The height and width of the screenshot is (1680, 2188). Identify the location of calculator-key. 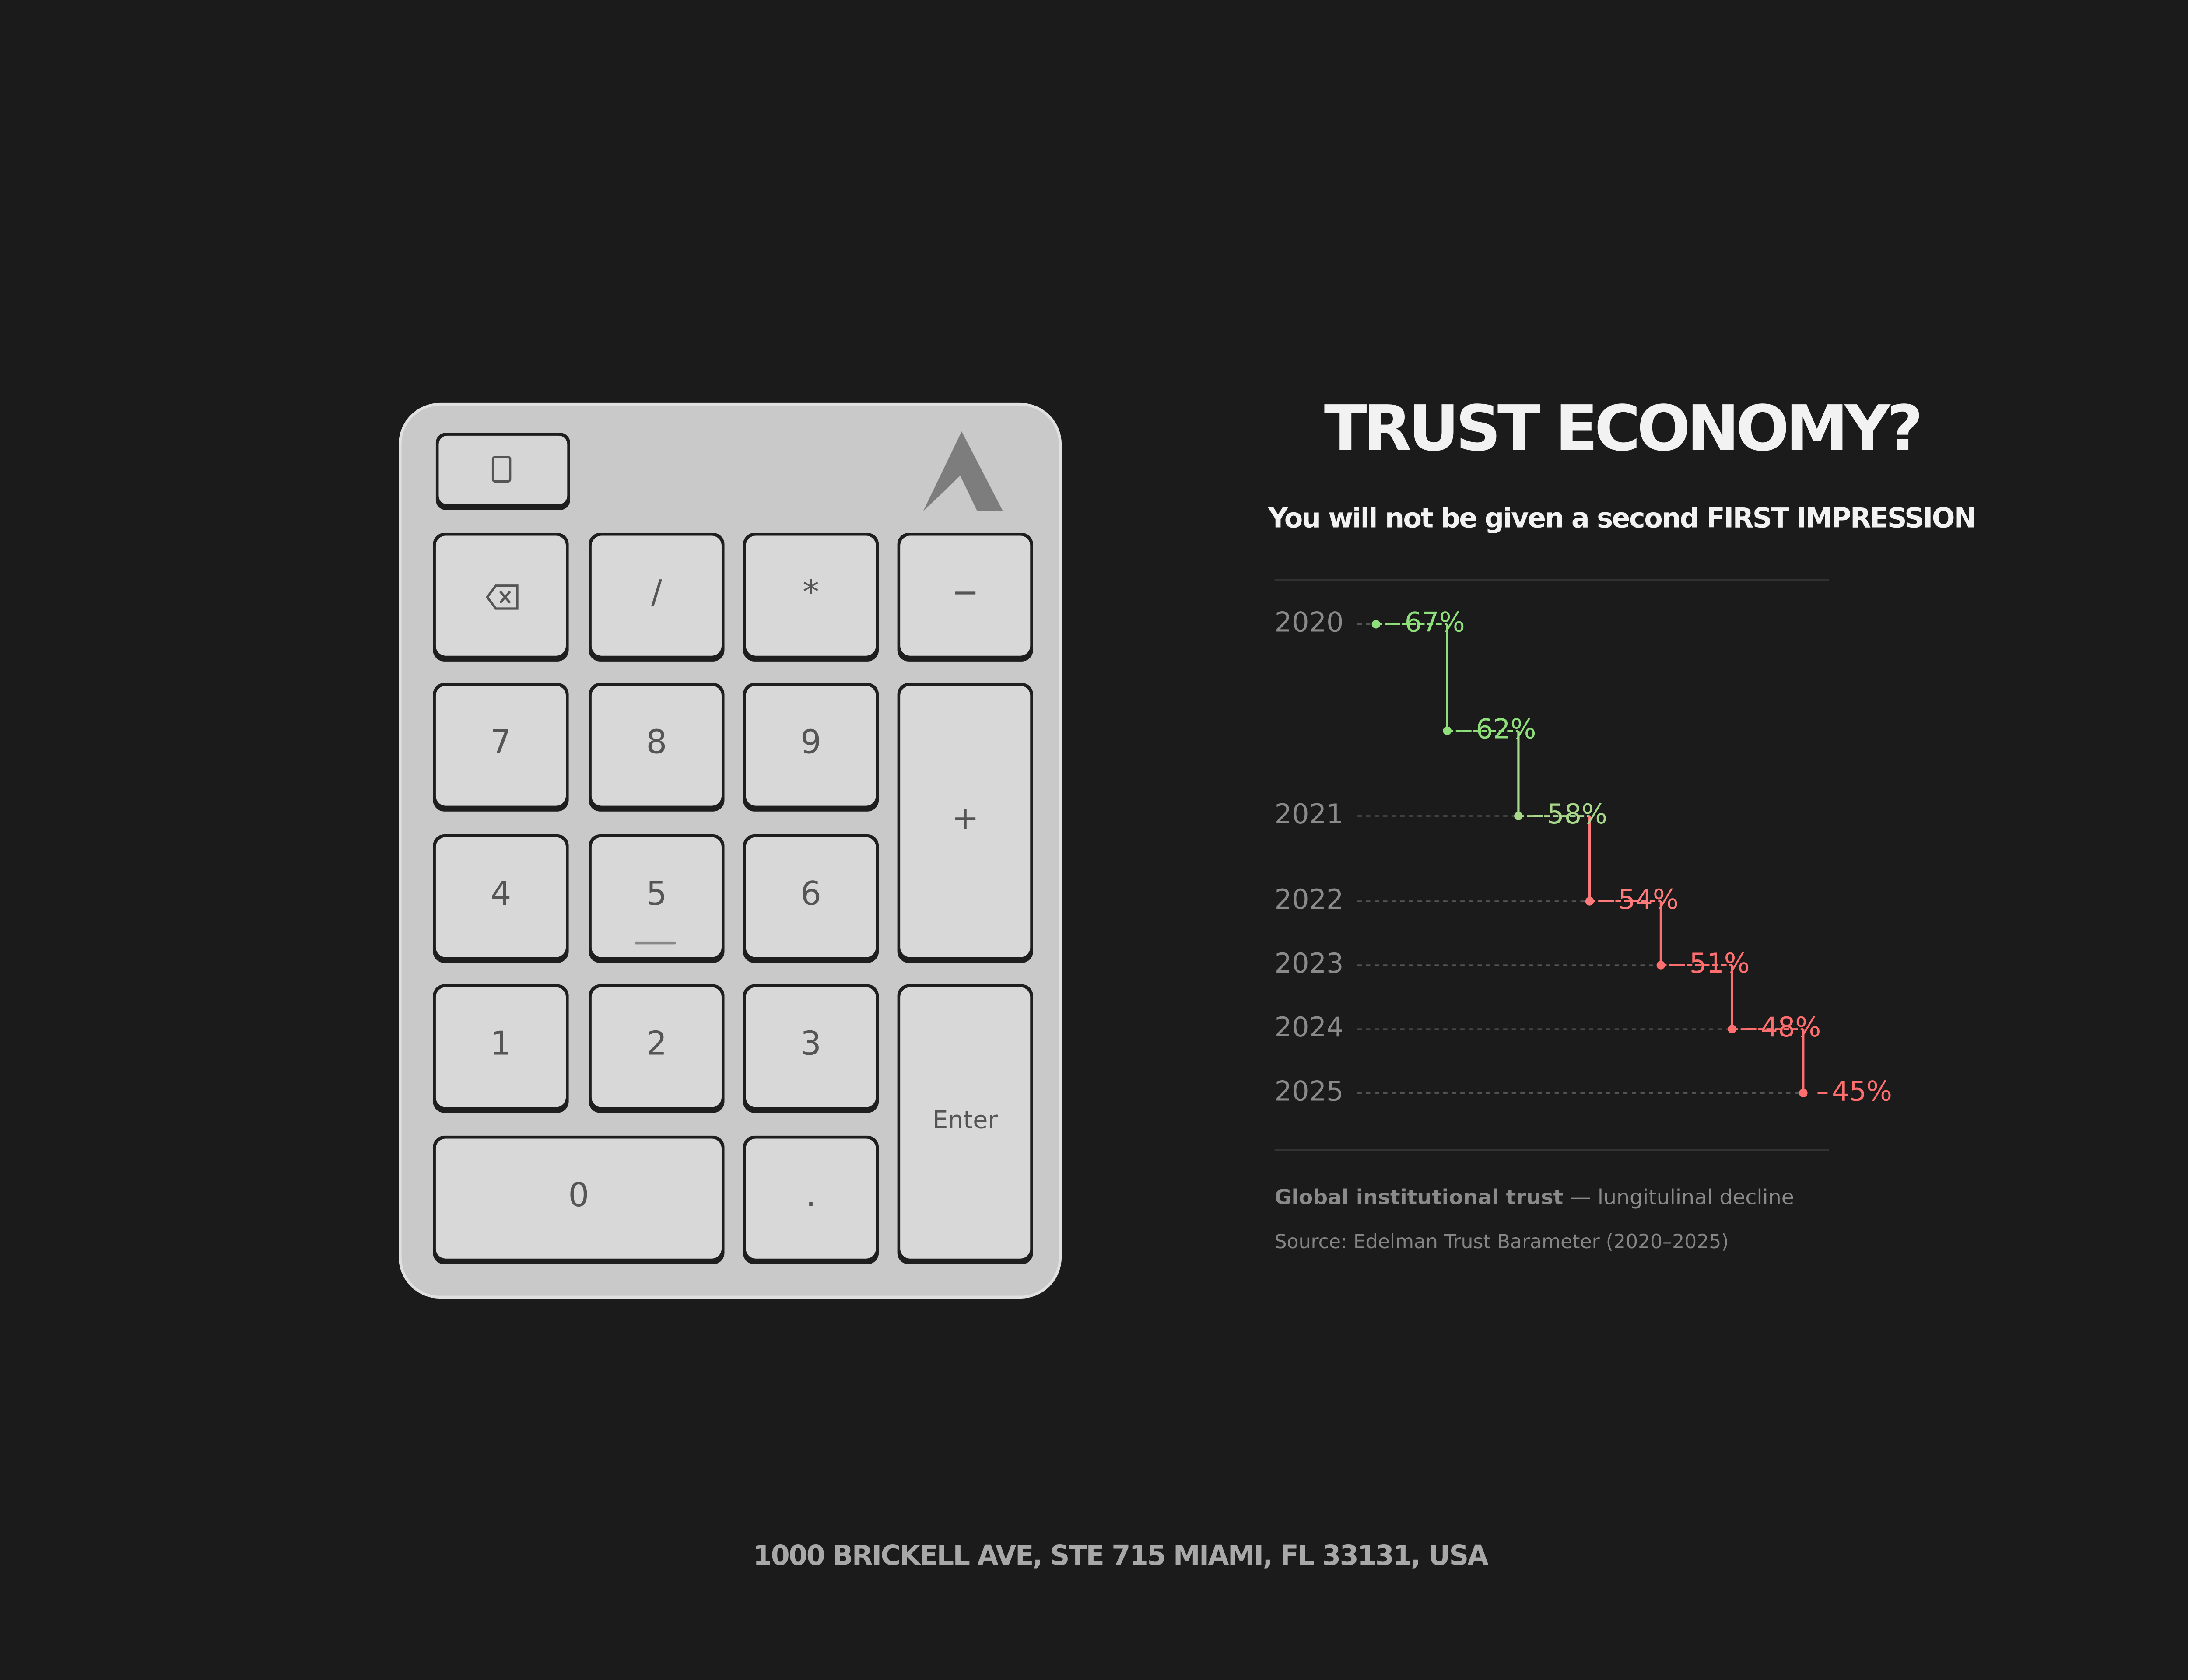
(503, 469).